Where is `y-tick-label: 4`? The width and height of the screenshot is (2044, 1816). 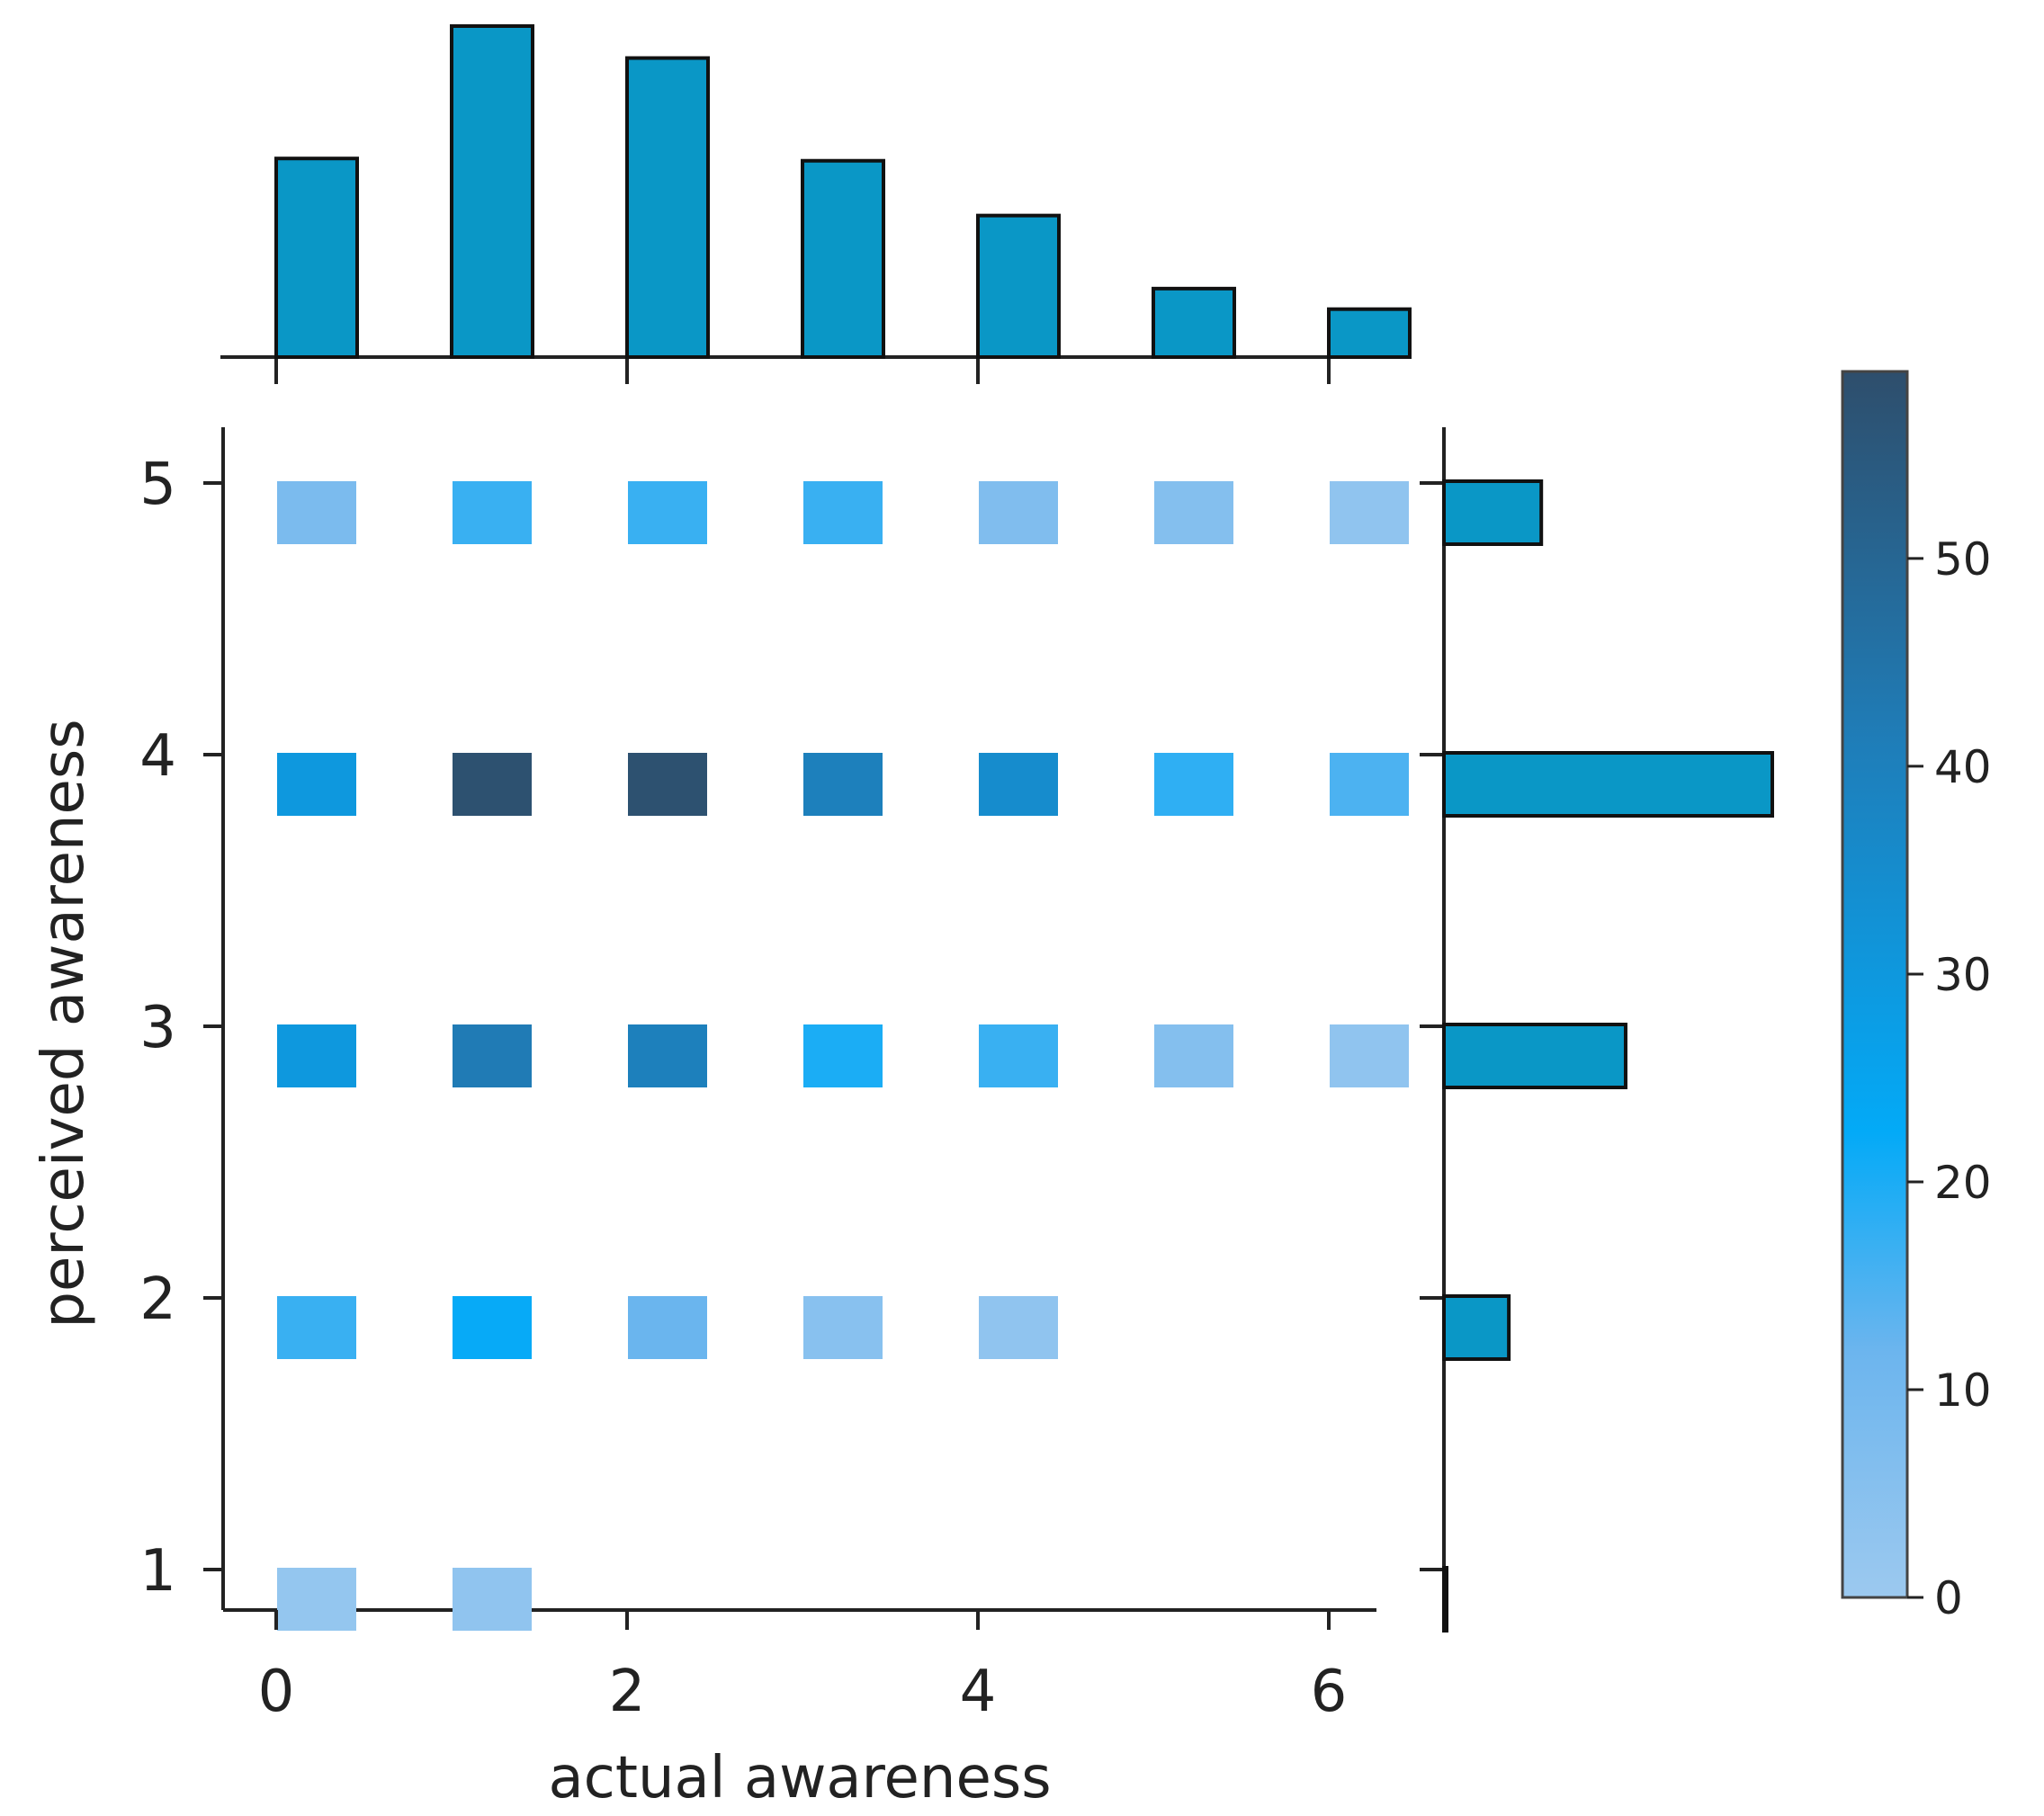 y-tick-label: 4 is located at coordinates (157, 756).